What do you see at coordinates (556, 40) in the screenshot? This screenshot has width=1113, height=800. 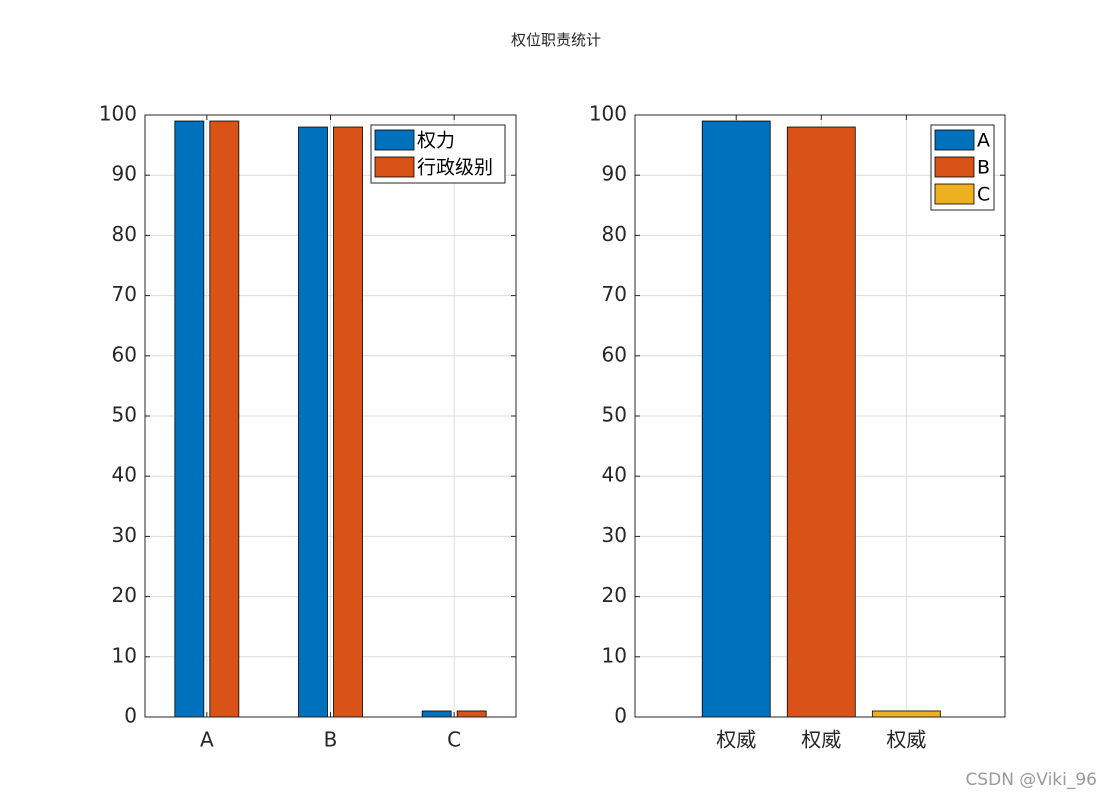 I see `figure-title: 权位职责统计` at bounding box center [556, 40].